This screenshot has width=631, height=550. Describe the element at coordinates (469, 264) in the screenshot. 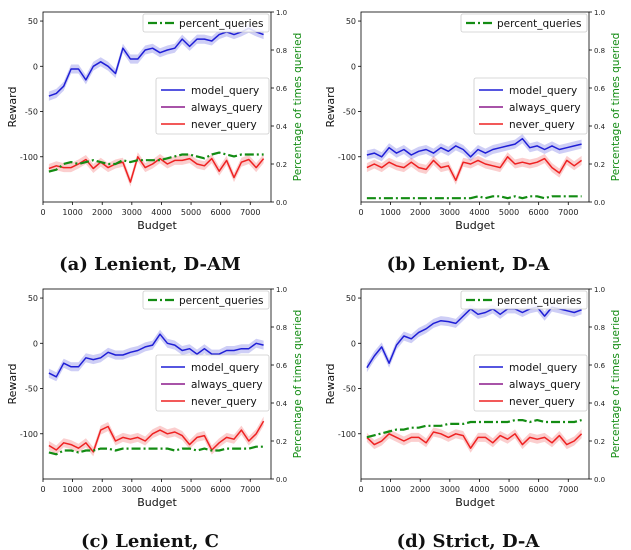

I see `panel-caption: (b) Lenient, D-A` at that location.